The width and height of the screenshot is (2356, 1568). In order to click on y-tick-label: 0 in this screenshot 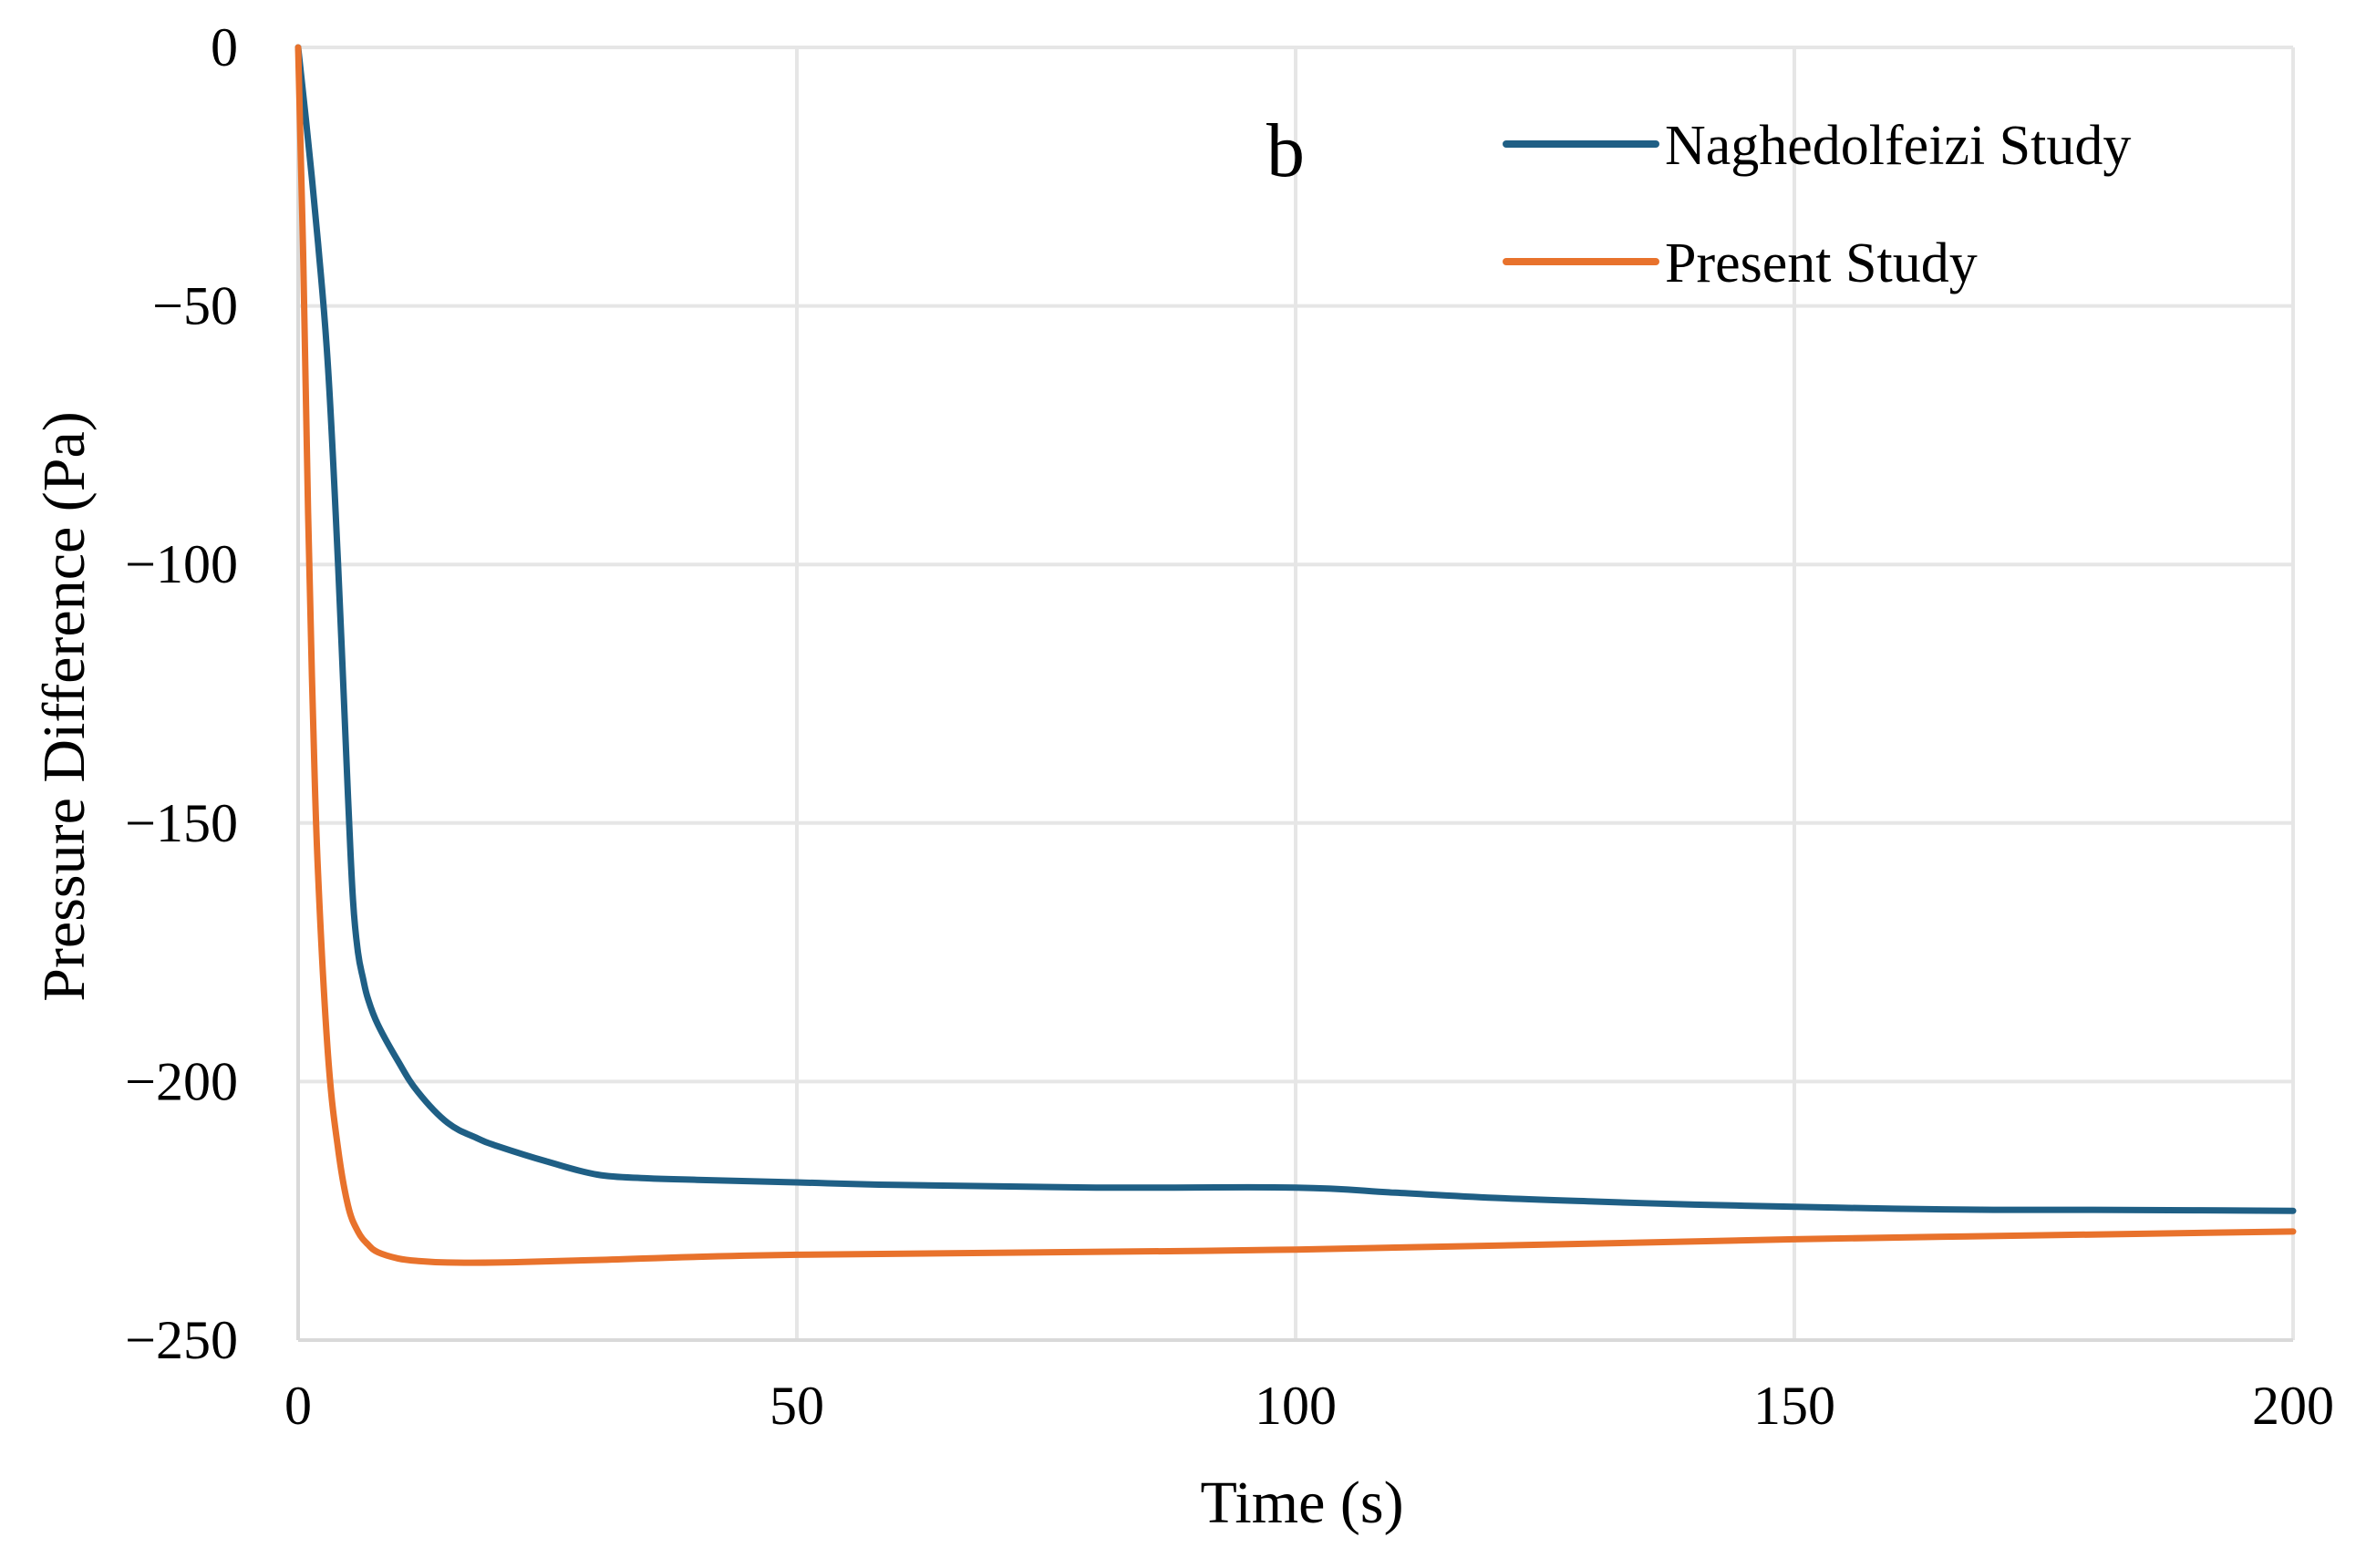, I will do `click(224, 47)`.